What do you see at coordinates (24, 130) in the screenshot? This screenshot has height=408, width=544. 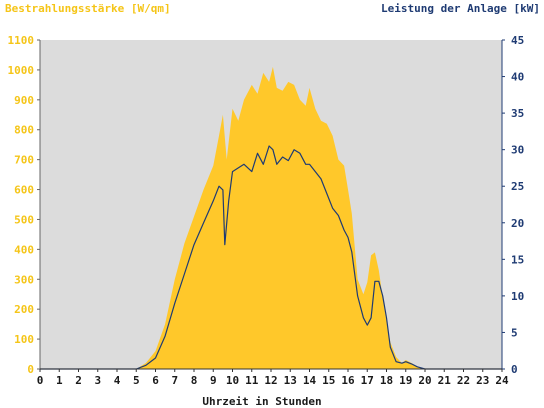 I see `y-left-tick-label: 800` at bounding box center [24, 130].